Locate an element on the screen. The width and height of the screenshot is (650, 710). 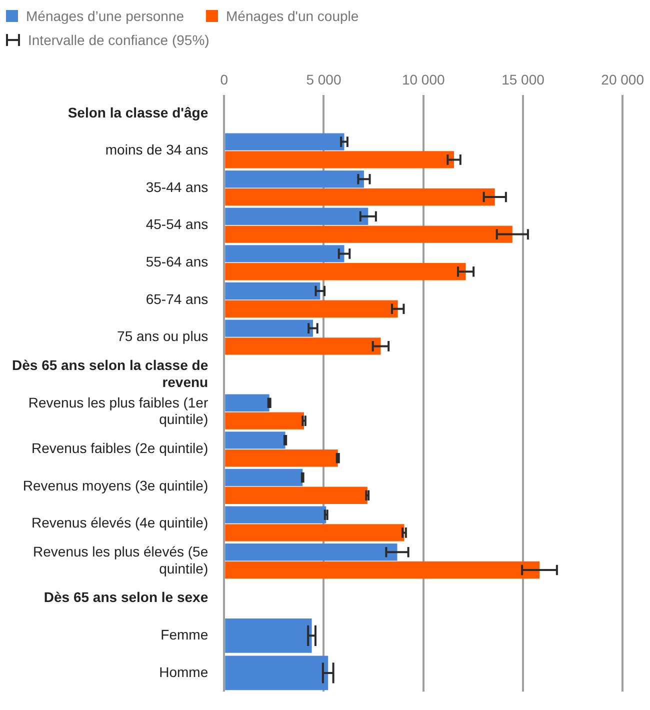
y-tick-label: 45-54 ans is located at coordinates (177, 224).